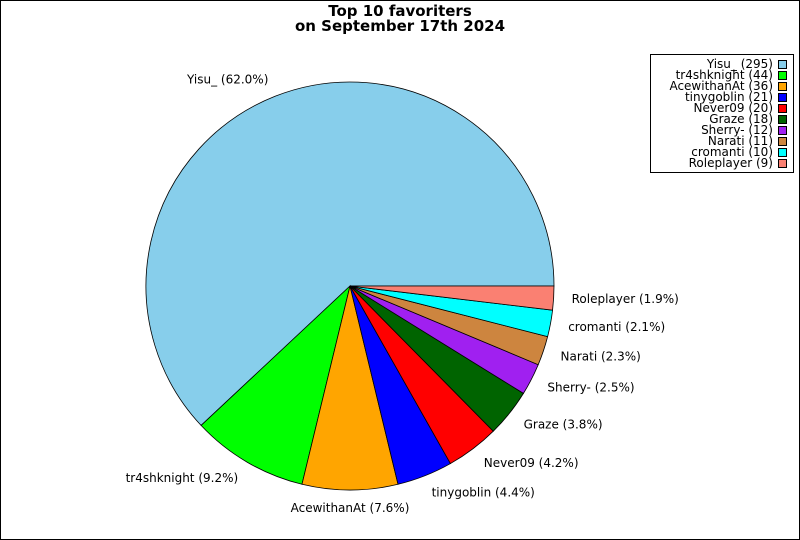 This screenshot has width=800, height=540. I want to click on legend-label: tinygoblin (21), so click(728, 97).